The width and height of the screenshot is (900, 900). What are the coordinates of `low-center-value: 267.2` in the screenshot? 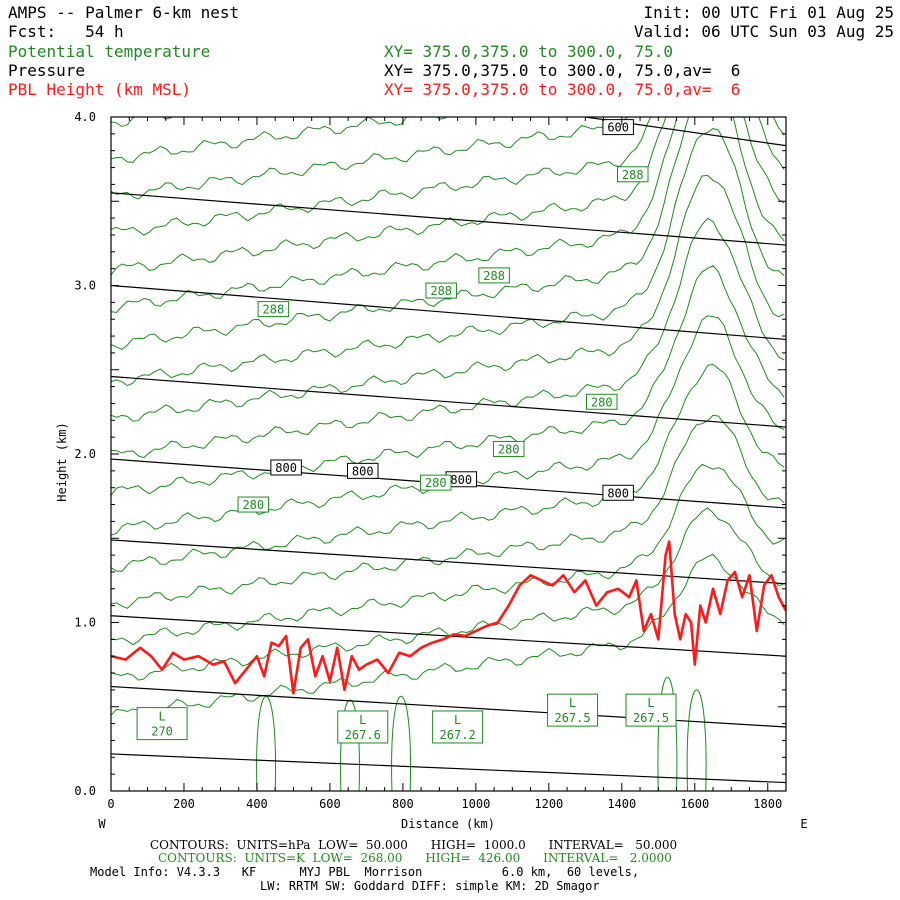 It's located at (458, 735).